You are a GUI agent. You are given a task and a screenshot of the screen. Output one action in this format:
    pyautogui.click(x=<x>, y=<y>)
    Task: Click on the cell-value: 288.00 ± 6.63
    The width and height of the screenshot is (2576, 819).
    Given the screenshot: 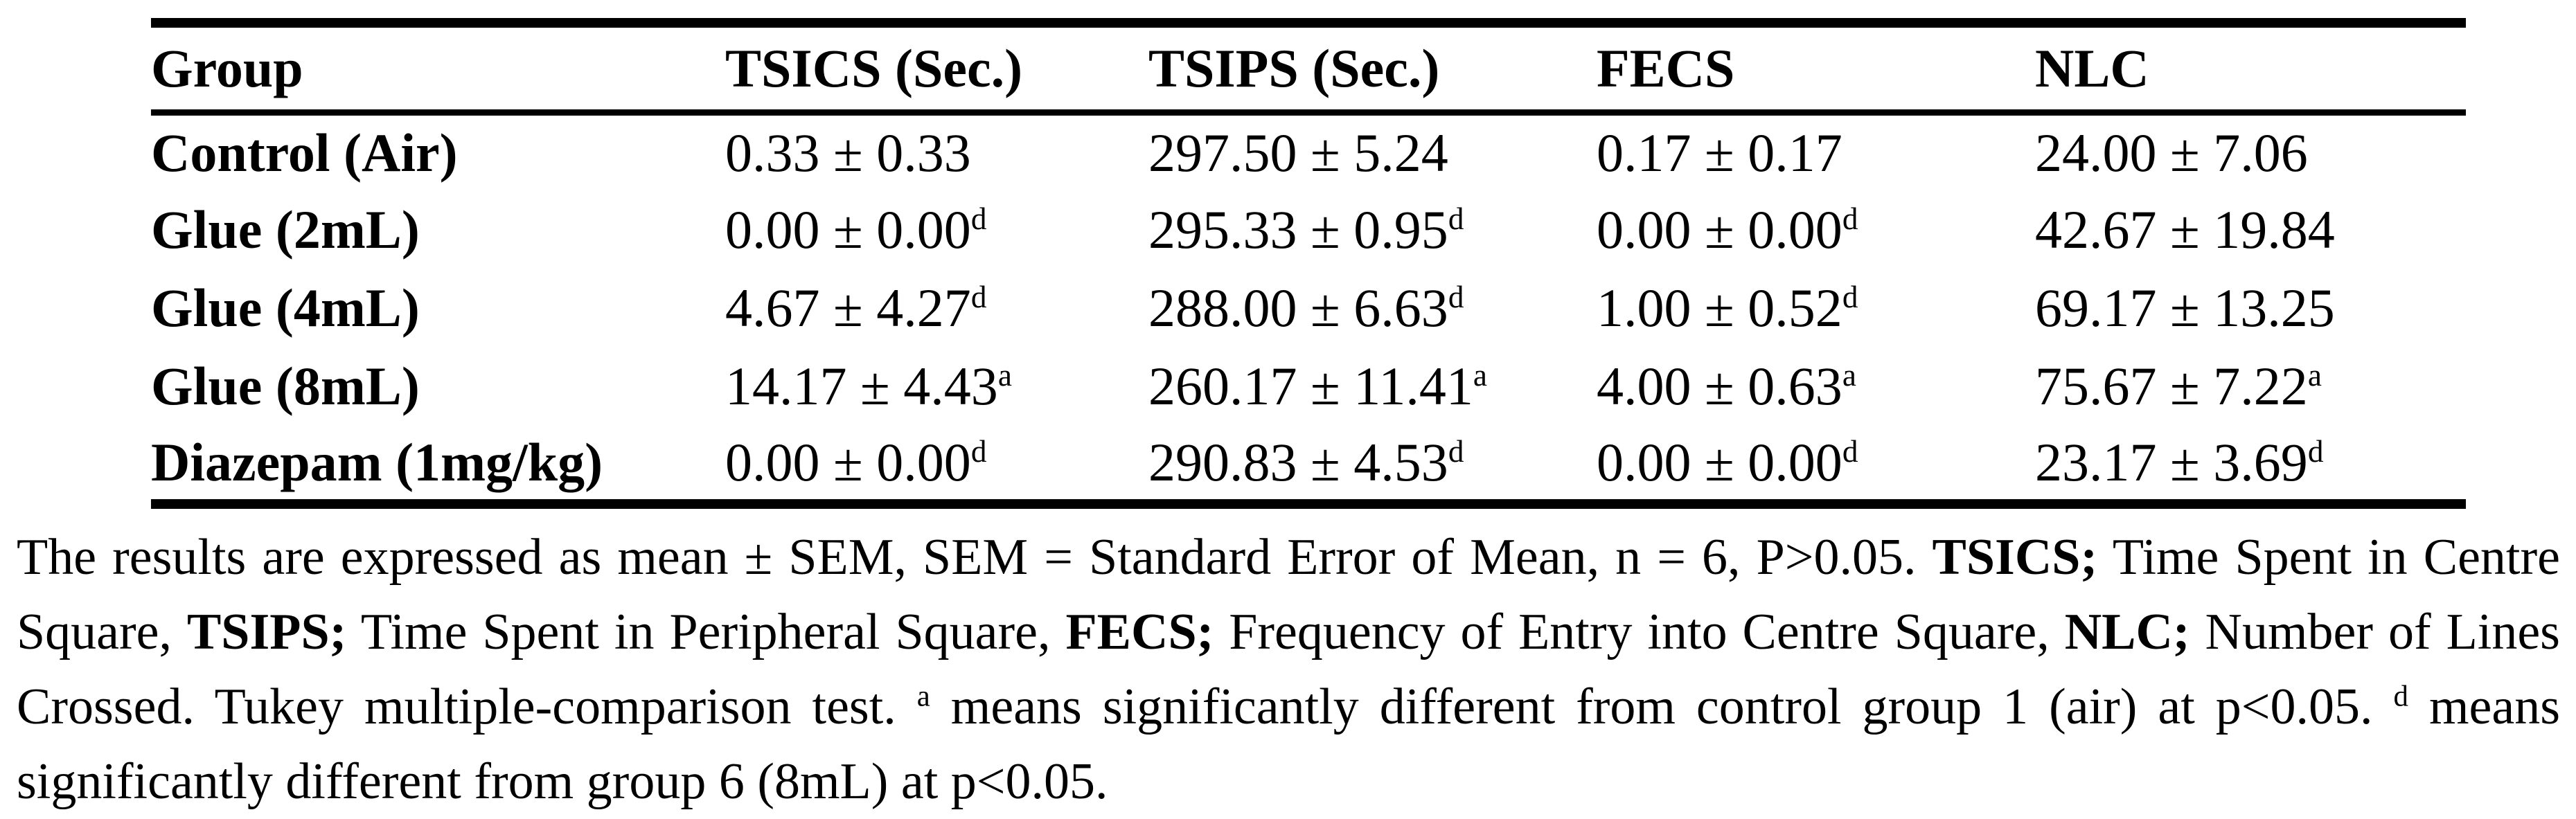 What is the action you would take?
    pyautogui.click(x=1298, y=308)
    